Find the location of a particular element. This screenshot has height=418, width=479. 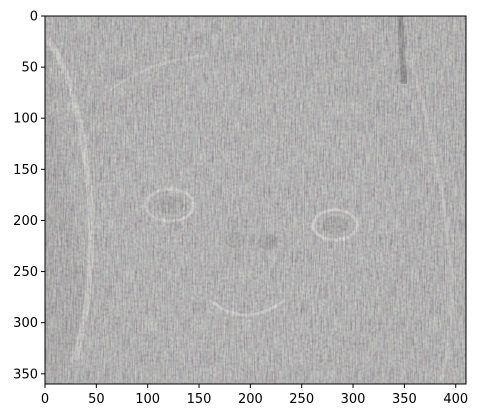

y-tick-label: 0 is located at coordinates (34, 17).